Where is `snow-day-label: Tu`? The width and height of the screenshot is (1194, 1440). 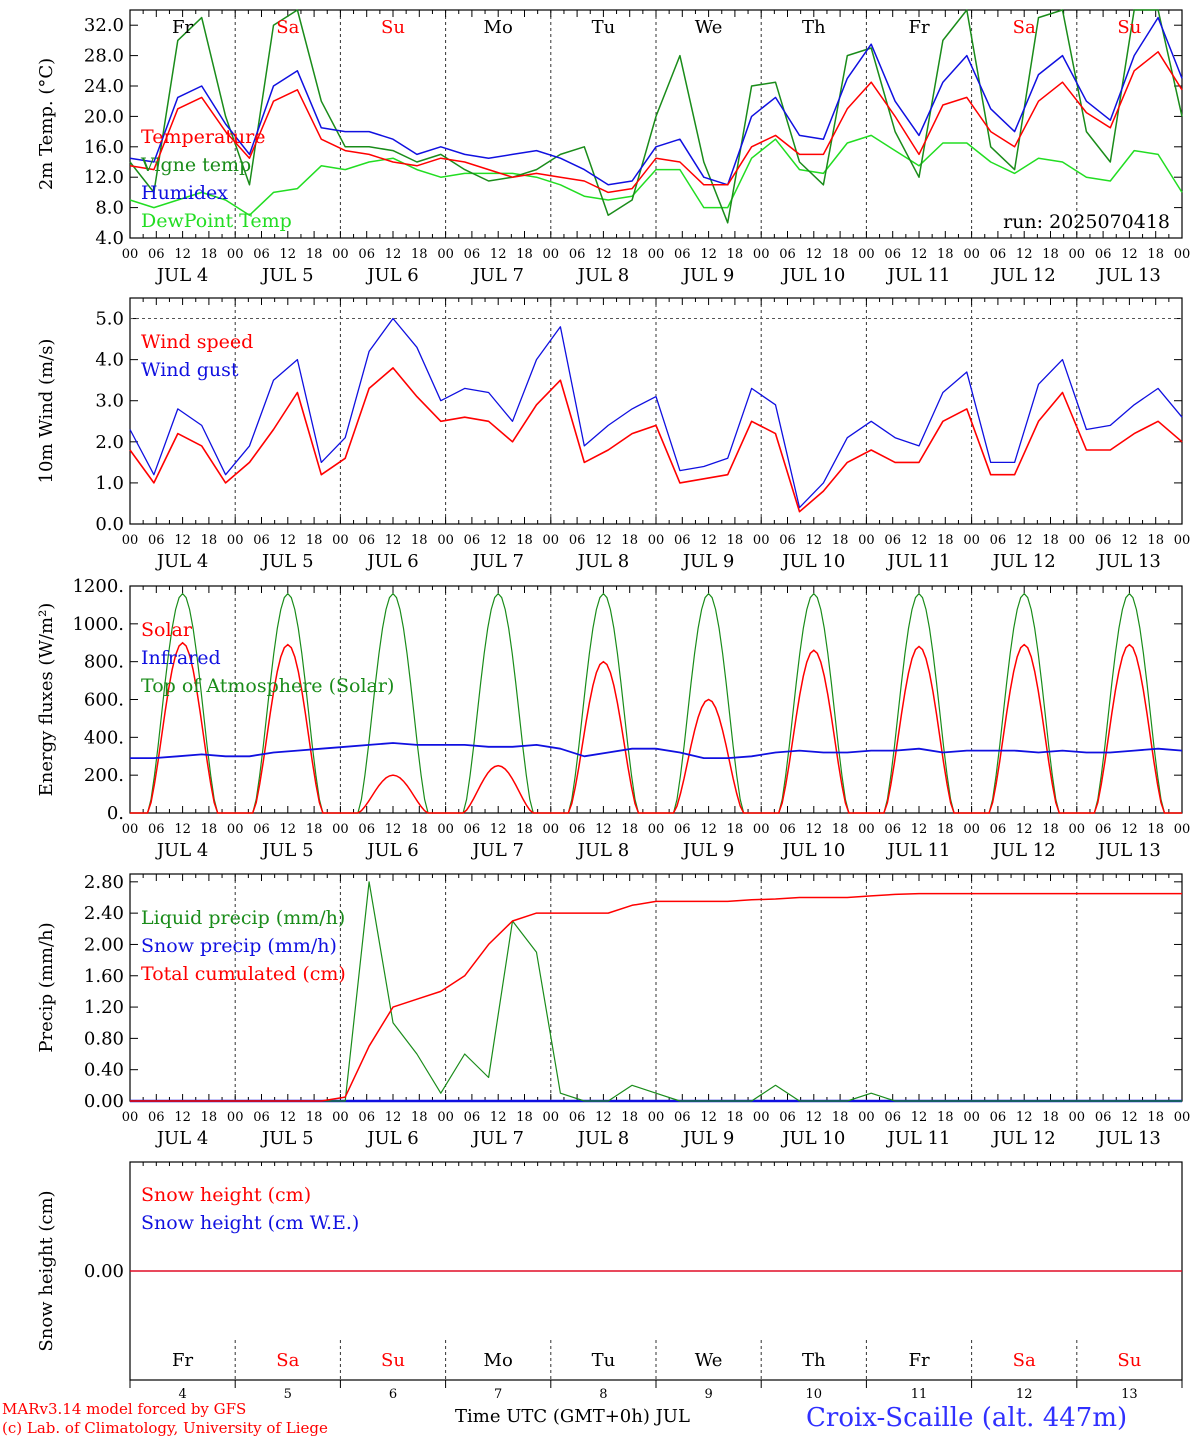
snow-day-label: Tu is located at coordinates (604, 1360).